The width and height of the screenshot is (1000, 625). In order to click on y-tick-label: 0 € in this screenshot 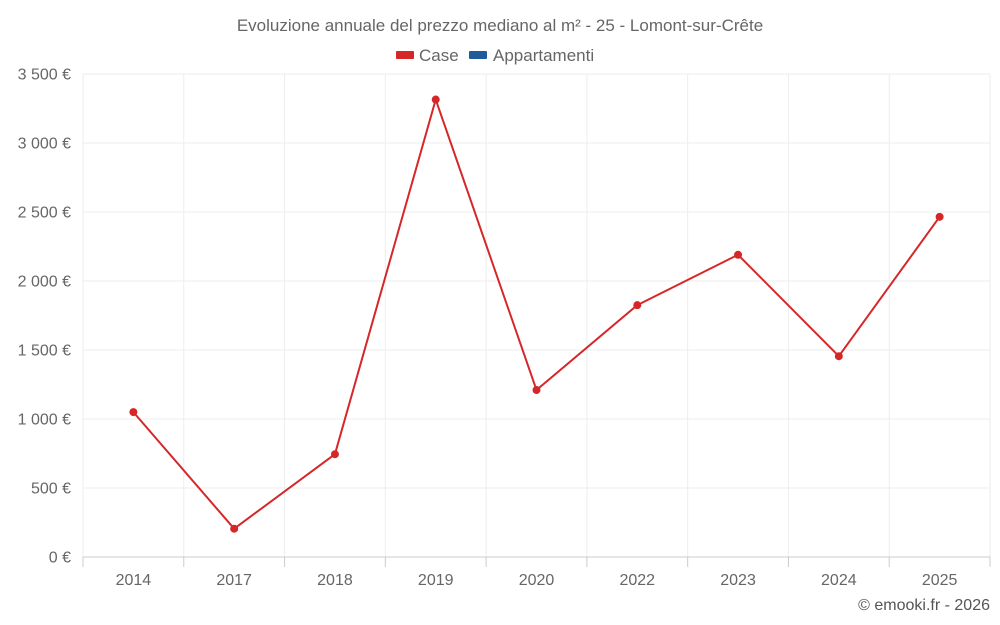, I will do `click(60, 558)`.